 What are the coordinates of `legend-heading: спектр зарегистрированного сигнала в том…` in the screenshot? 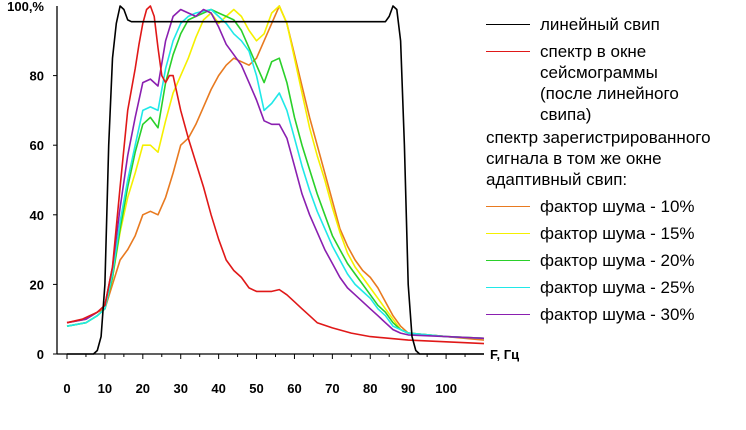 It's located at (598, 158).